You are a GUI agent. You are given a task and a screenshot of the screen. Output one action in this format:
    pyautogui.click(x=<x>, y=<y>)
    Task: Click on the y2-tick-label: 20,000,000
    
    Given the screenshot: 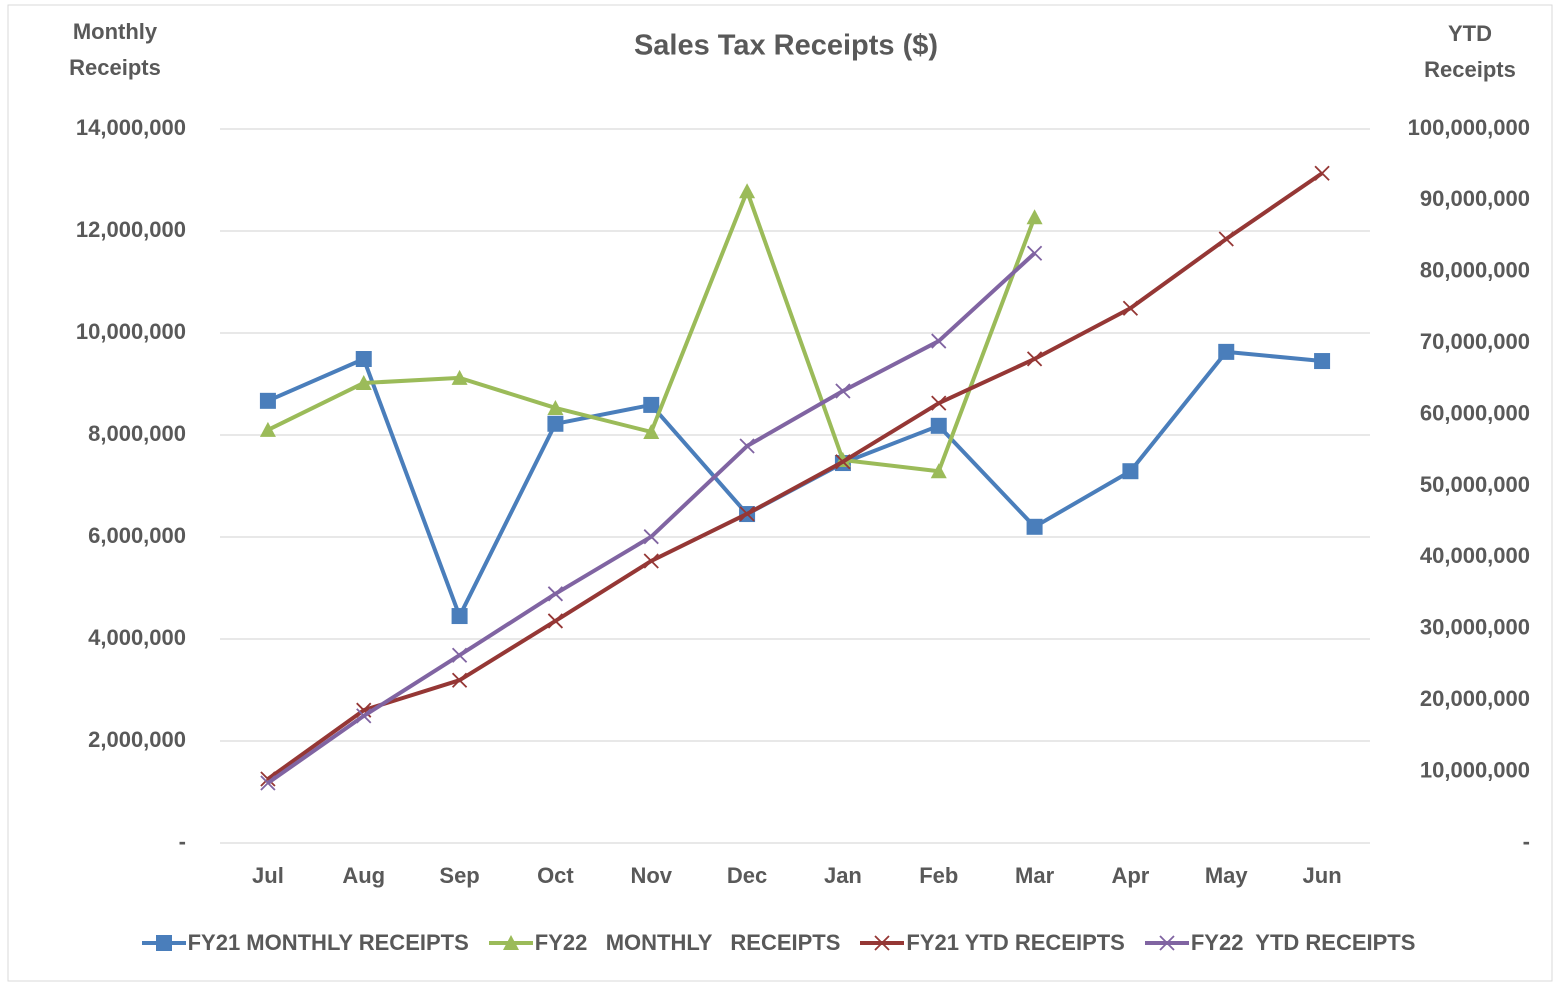 What is the action you would take?
    pyautogui.click(x=1475, y=698)
    